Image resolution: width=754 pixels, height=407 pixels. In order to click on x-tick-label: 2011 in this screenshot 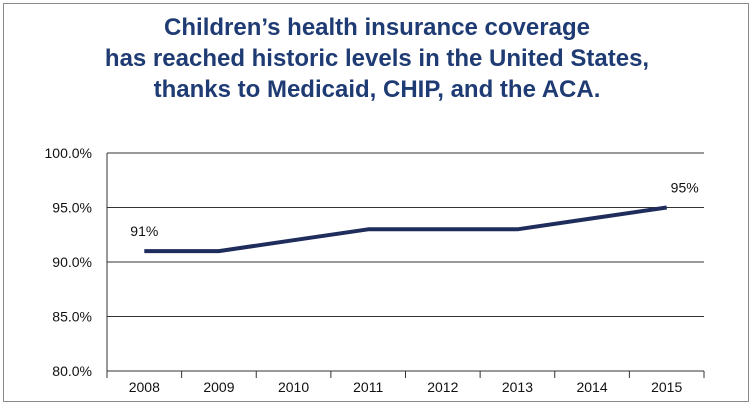, I will do `click(368, 387)`.